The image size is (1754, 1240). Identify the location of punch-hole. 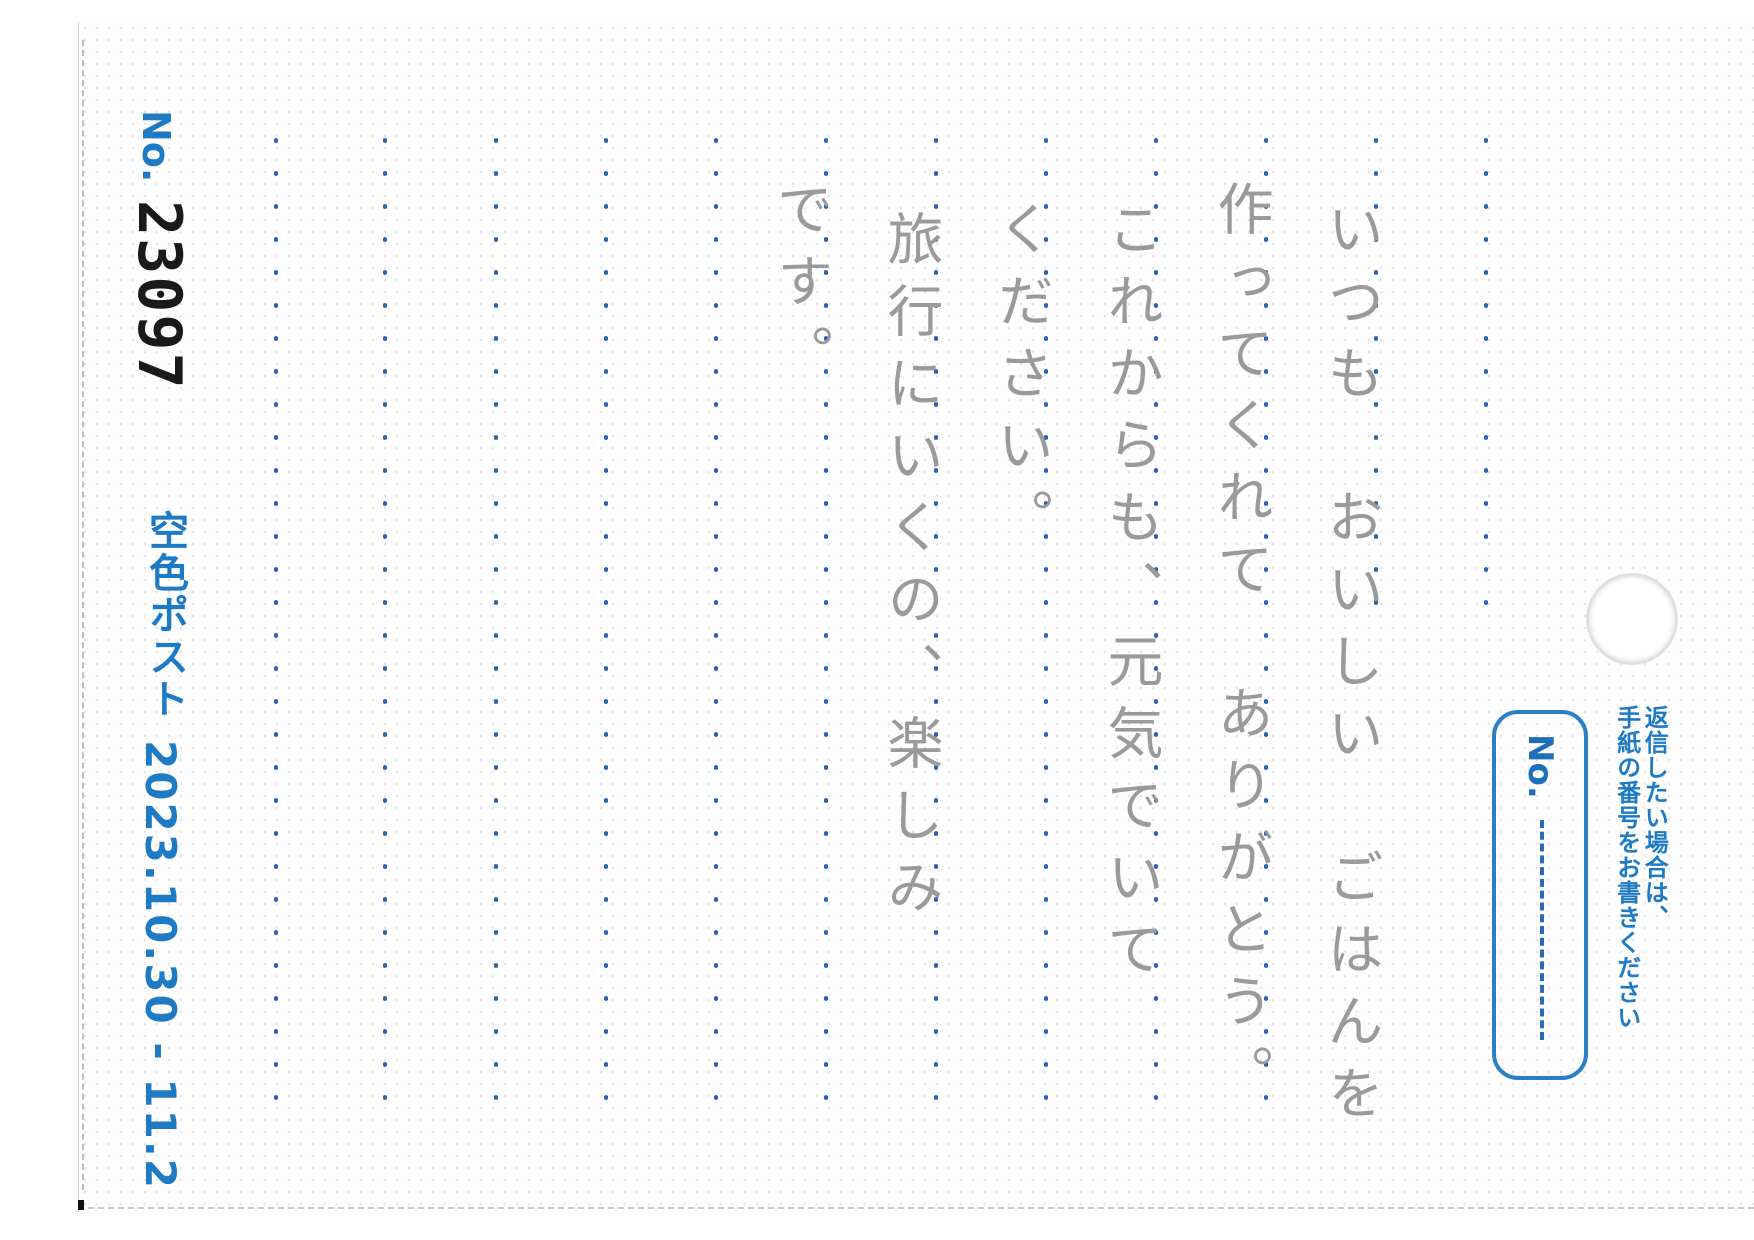
(1632, 619).